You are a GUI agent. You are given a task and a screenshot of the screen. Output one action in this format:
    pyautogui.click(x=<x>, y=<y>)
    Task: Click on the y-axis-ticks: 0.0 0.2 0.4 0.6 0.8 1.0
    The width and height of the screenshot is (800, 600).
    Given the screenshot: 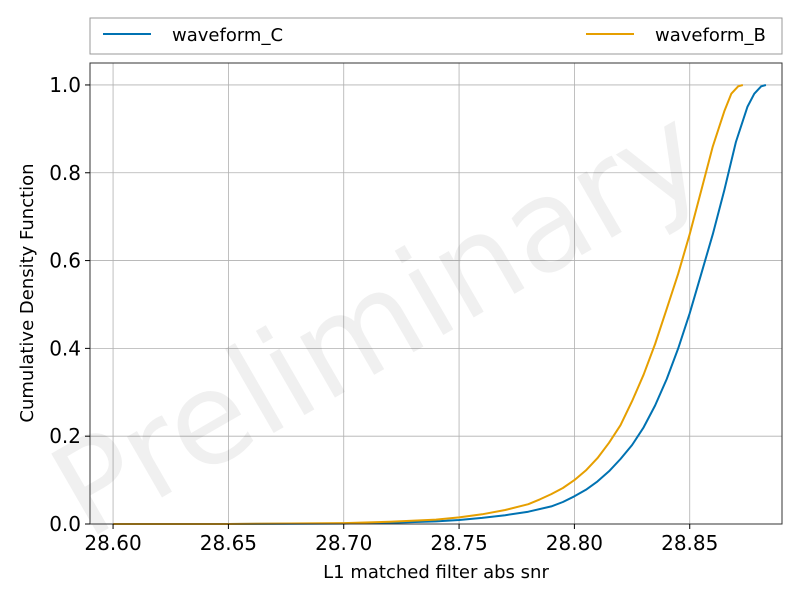 What is the action you would take?
    pyautogui.click(x=69, y=304)
    